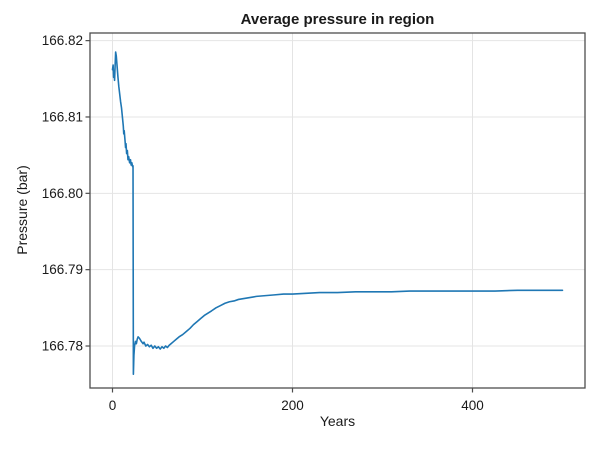 This screenshot has width=600, height=450. I want to click on y-tick-label: 166.79, so click(62, 269).